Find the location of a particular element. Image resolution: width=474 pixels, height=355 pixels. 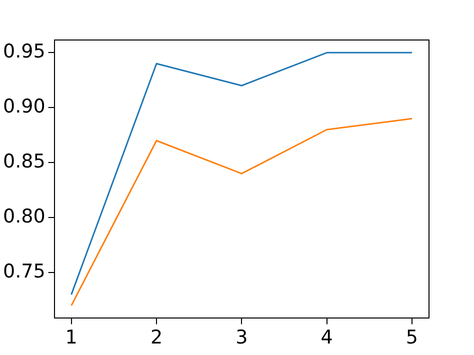

y-tick-label: 0.75 is located at coordinates (24, 271).